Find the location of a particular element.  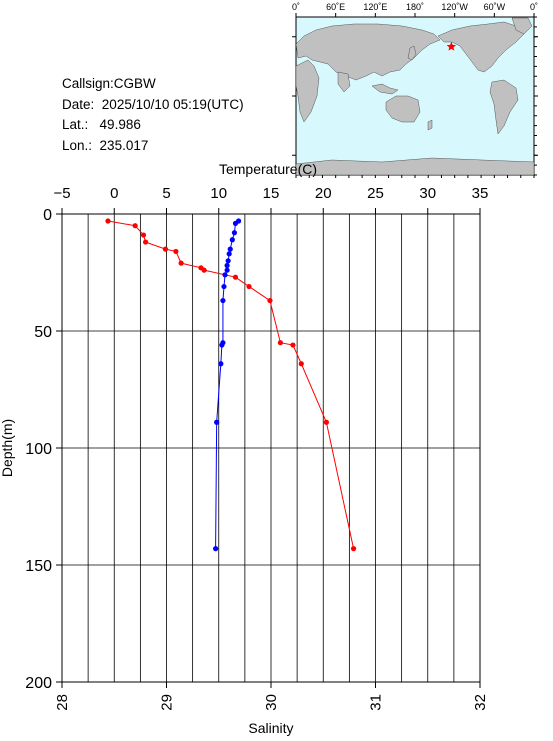

salinity-tick-label: 30 is located at coordinates (271, 702).